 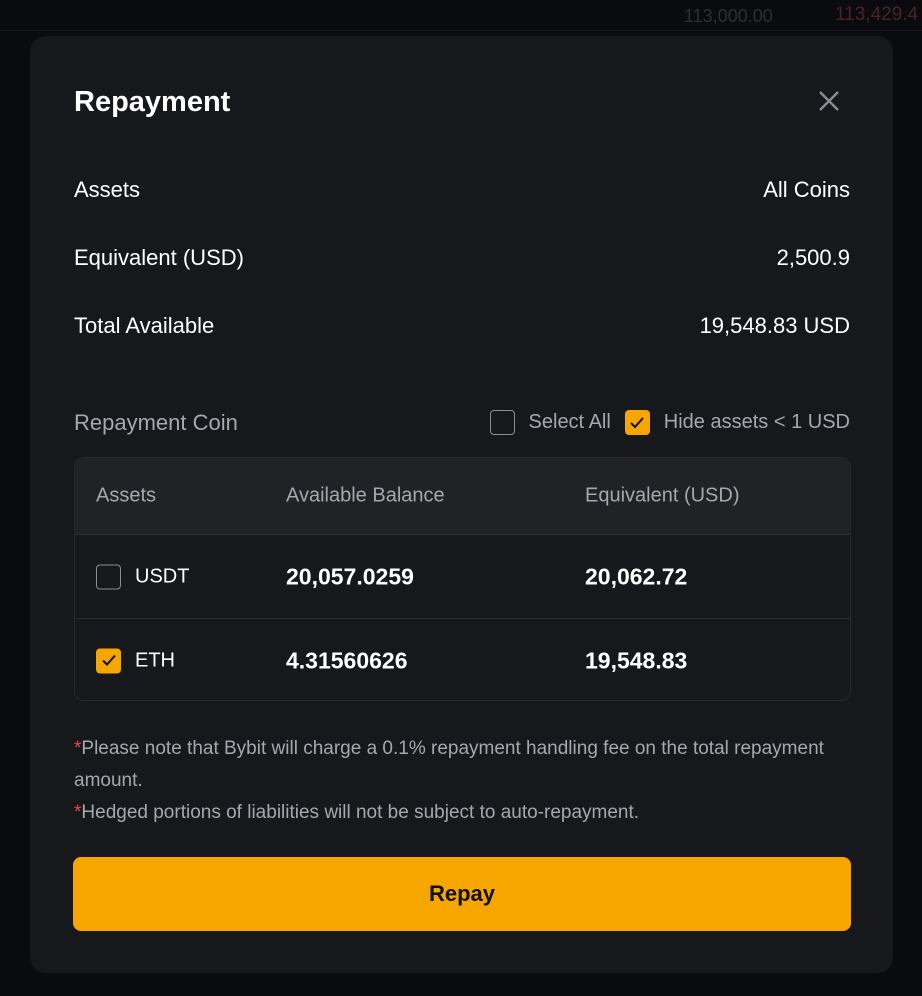 What do you see at coordinates (462, 190) in the screenshot?
I see `summary-assets: Assets All Coins` at bounding box center [462, 190].